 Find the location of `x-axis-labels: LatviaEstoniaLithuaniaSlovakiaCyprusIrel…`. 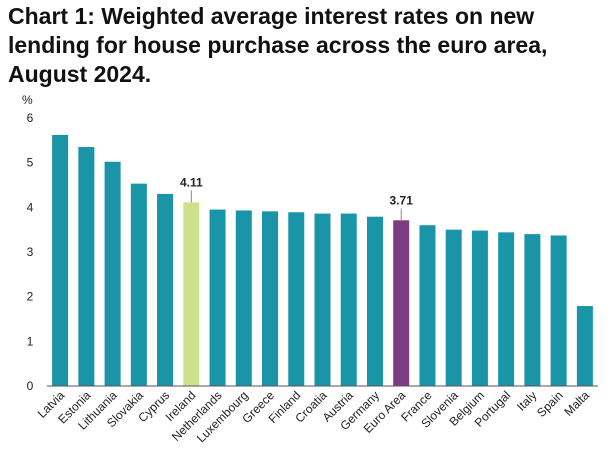

x-axis-labels: LatviaEstoniaLithuaniaSlovakiaCyprusIrel… is located at coordinates (314, 416).